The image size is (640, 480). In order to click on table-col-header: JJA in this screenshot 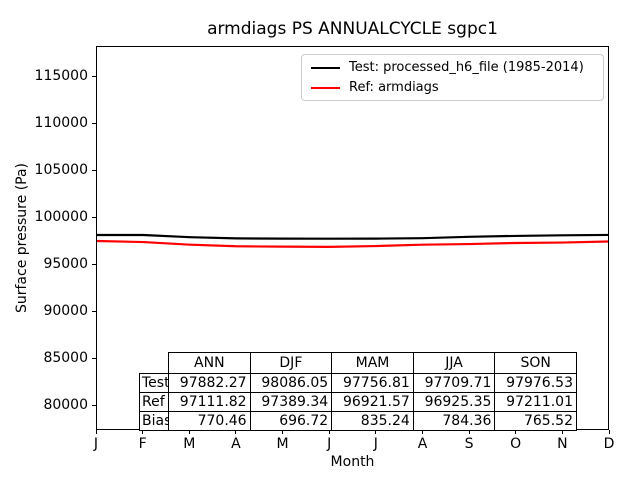, I will do `click(454, 363)`.